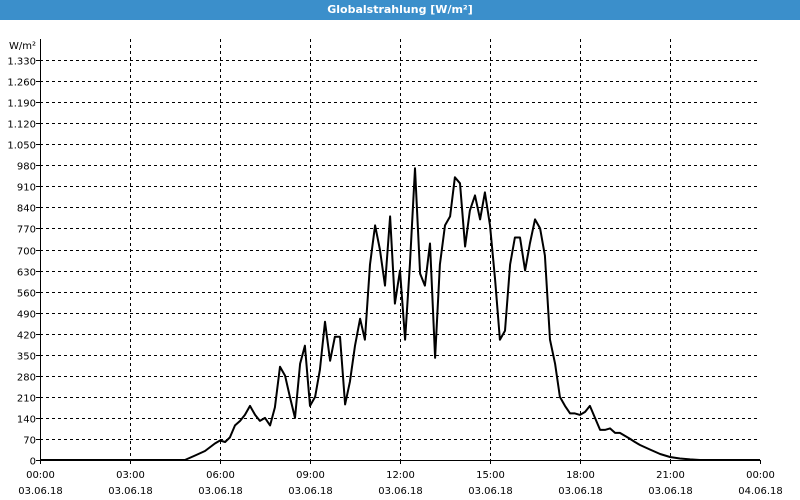 The width and height of the screenshot is (800, 500). What do you see at coordinates (580, 475) in the screenshot?
I see `x-tick-label-time: 18:00` at bounding box center [580, 475].